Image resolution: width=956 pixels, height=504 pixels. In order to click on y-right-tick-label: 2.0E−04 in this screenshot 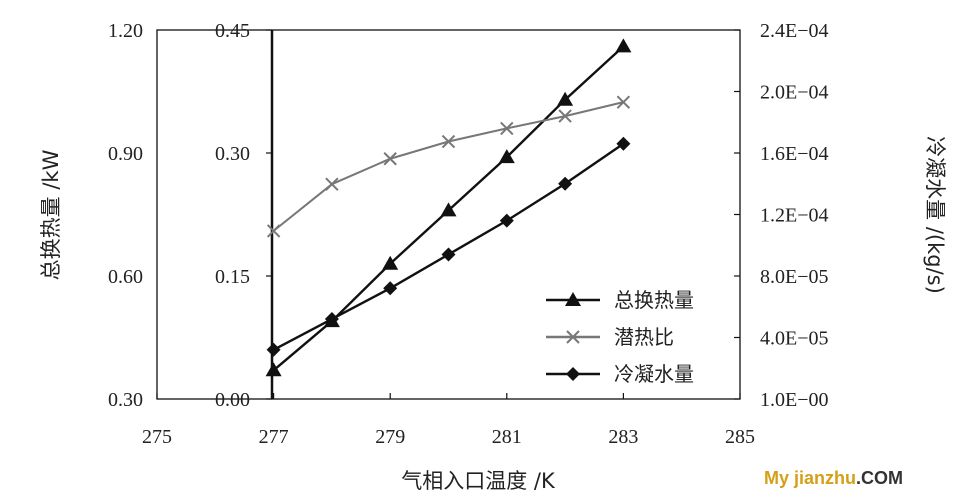, I will do `click(794, 93)`.